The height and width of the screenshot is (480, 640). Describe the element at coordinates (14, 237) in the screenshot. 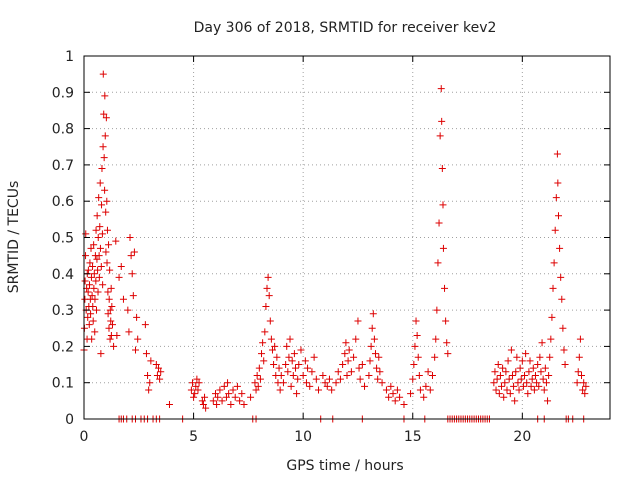

I see `y-axis-label: SRMTID / TECUs` at that location.